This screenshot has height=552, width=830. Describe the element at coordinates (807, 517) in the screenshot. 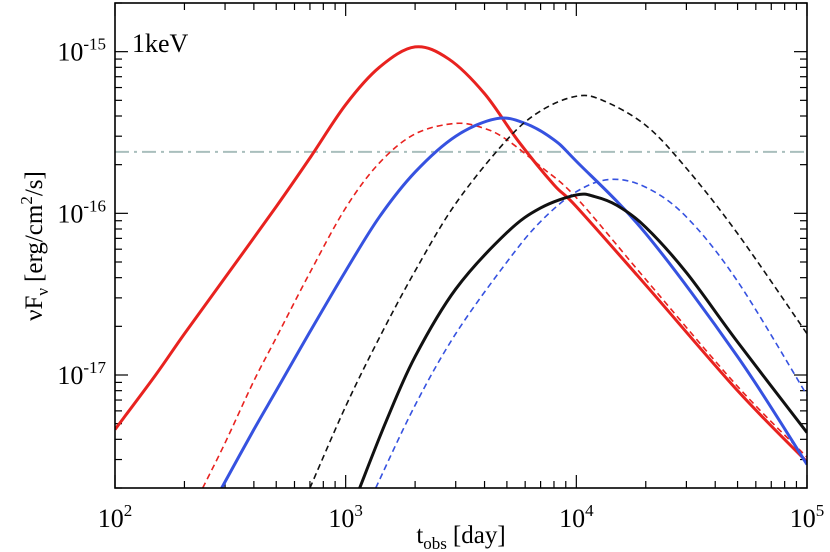

I see `x-tick-label: 10⁵` at that location.